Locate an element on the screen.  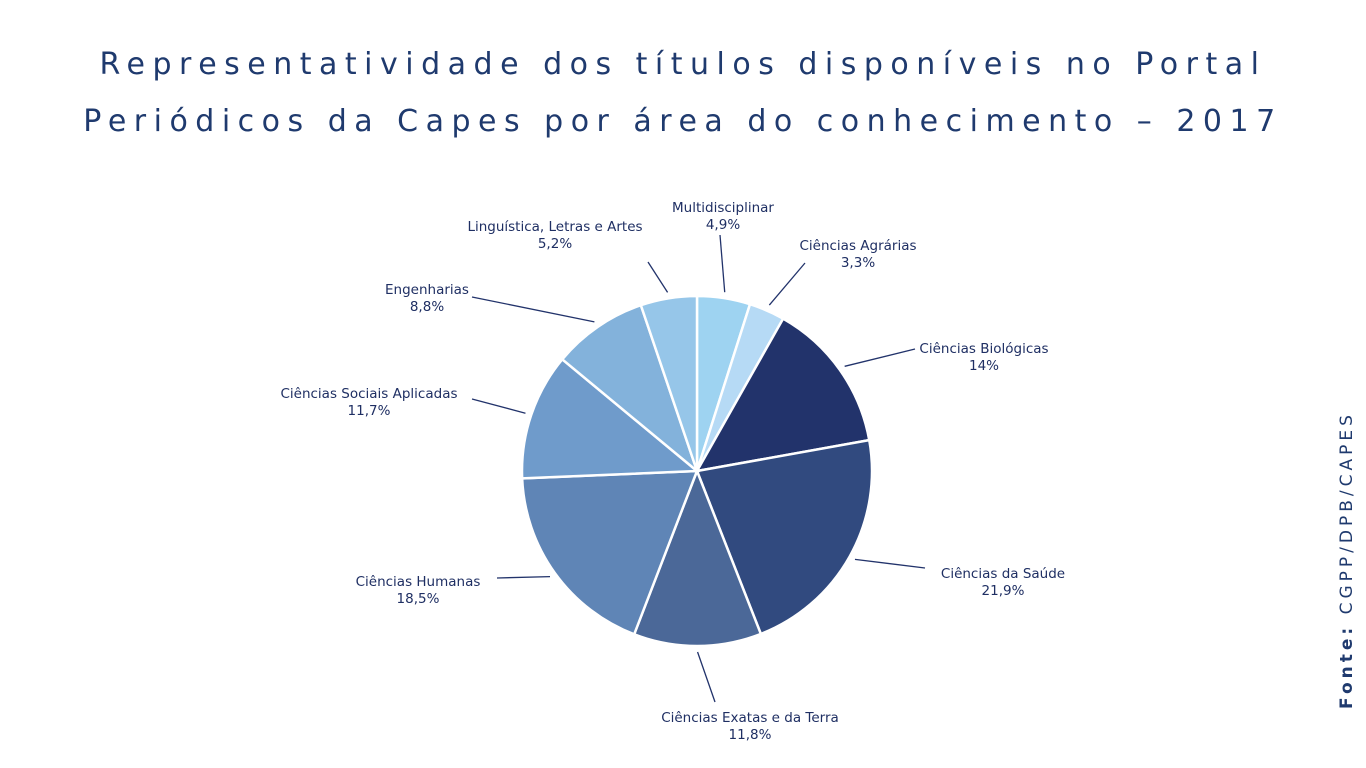
leader-line-ciencias-sociais-aplicadas is located at coordinates (498, 406).